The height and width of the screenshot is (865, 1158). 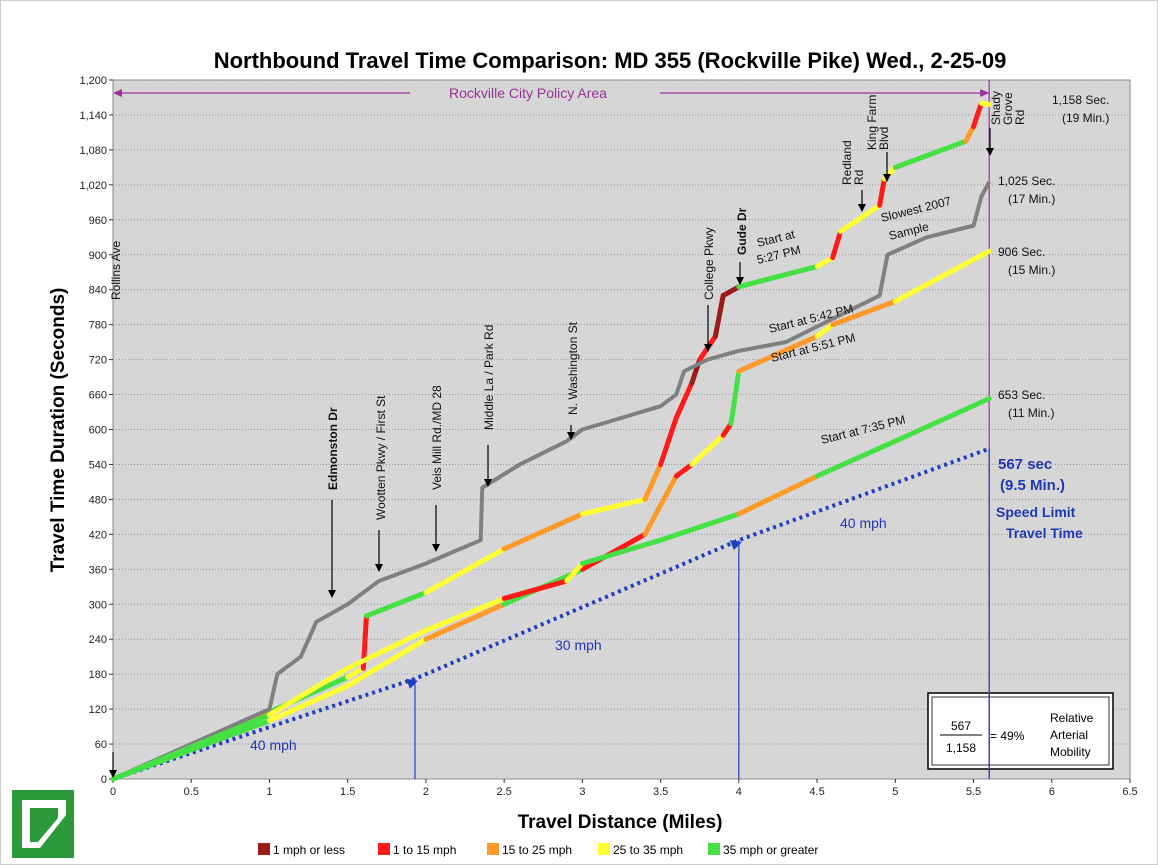 I want to click on y-tick-label: 0, so click(x=104, y=780).